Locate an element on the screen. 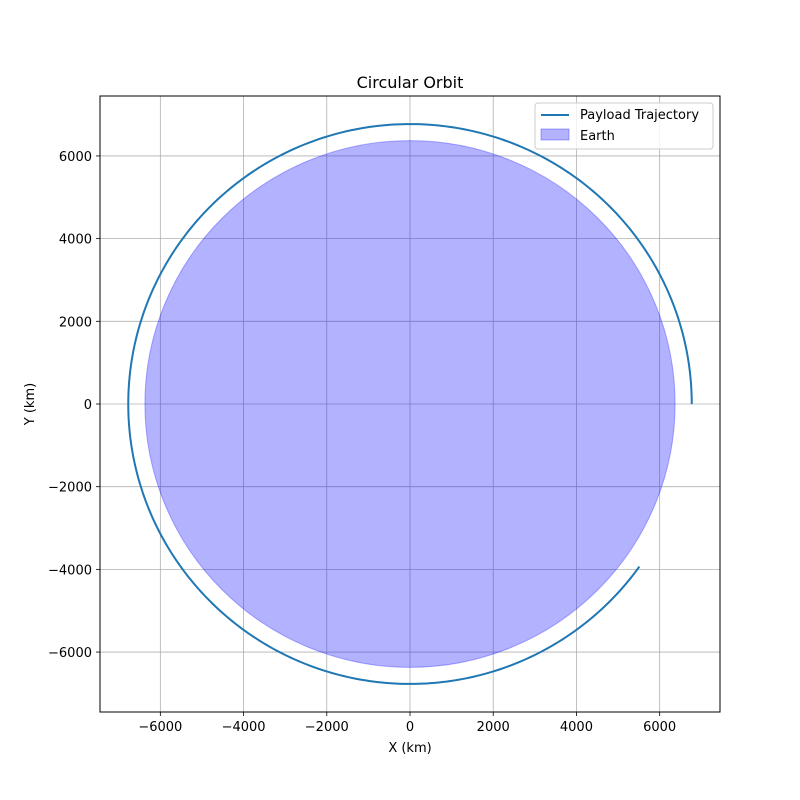 The width and height of the screenshot is (800, 800). legend-label-earth: Earth is located at coordinates (597, 136).